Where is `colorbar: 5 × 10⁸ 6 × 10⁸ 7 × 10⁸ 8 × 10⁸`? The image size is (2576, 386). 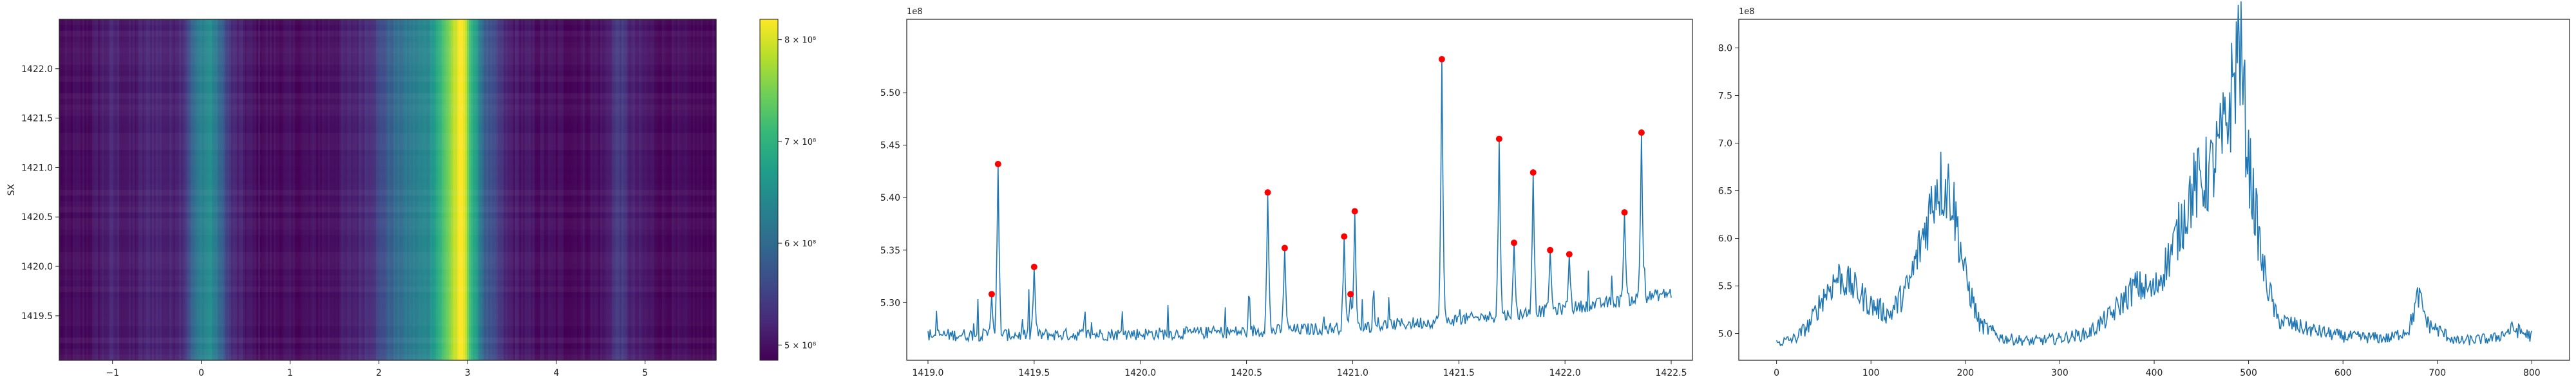
colorbar: 5 × 10⁸ 6 × 10⁸ 7 × 10⁸ 8 × 10⁸ is located at coordinates (787, 190).